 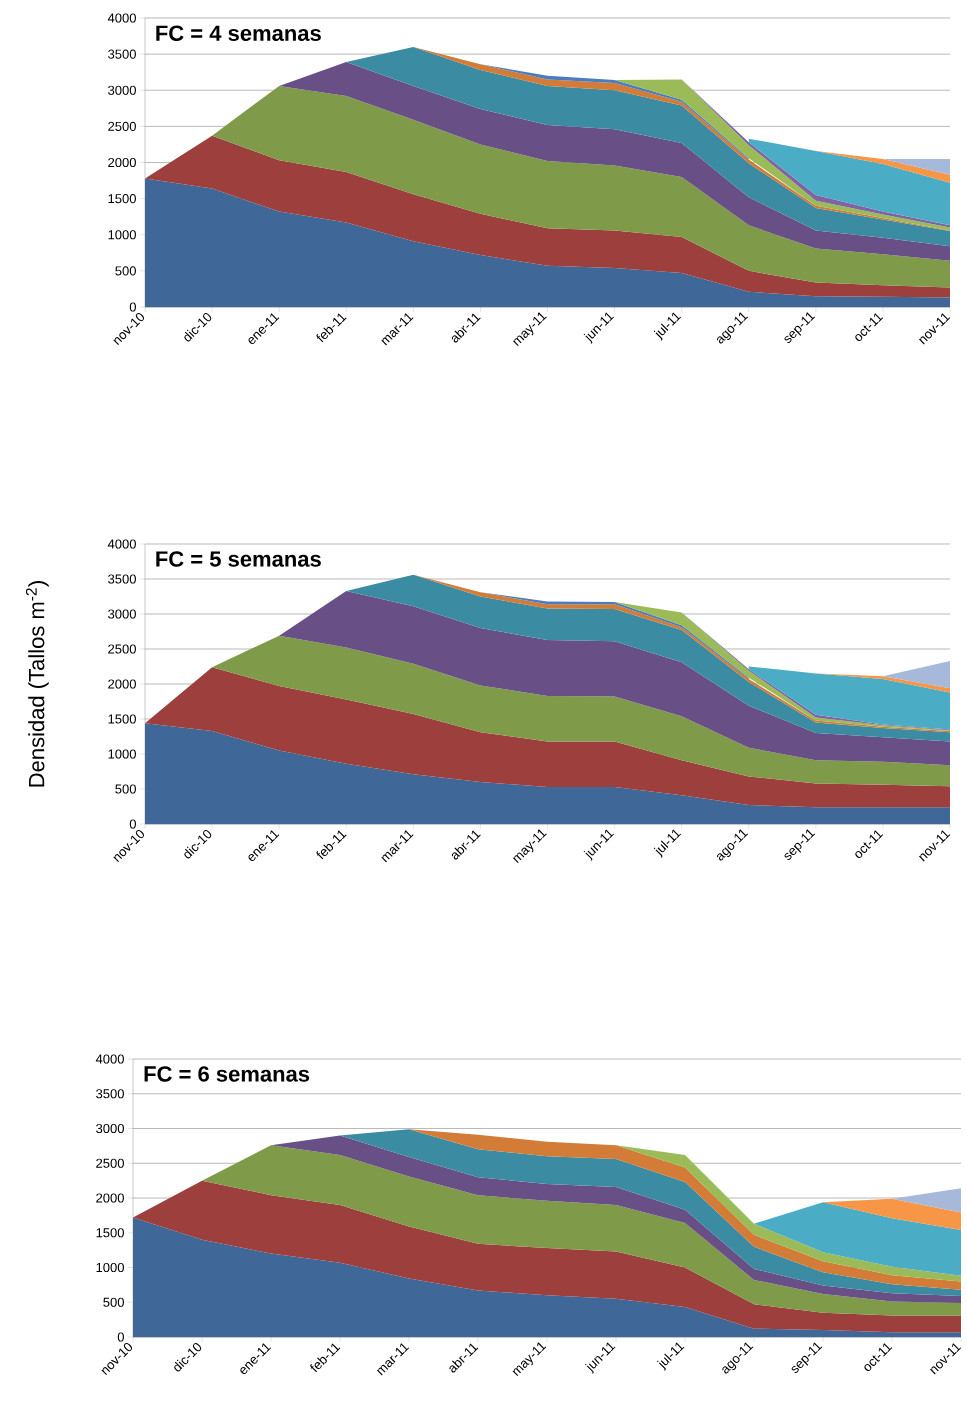 What do you see at coordinates (238, 559) in the screenshot?
I see `chart-title: FC = 5 semanas` at bounding box center [238, 559].